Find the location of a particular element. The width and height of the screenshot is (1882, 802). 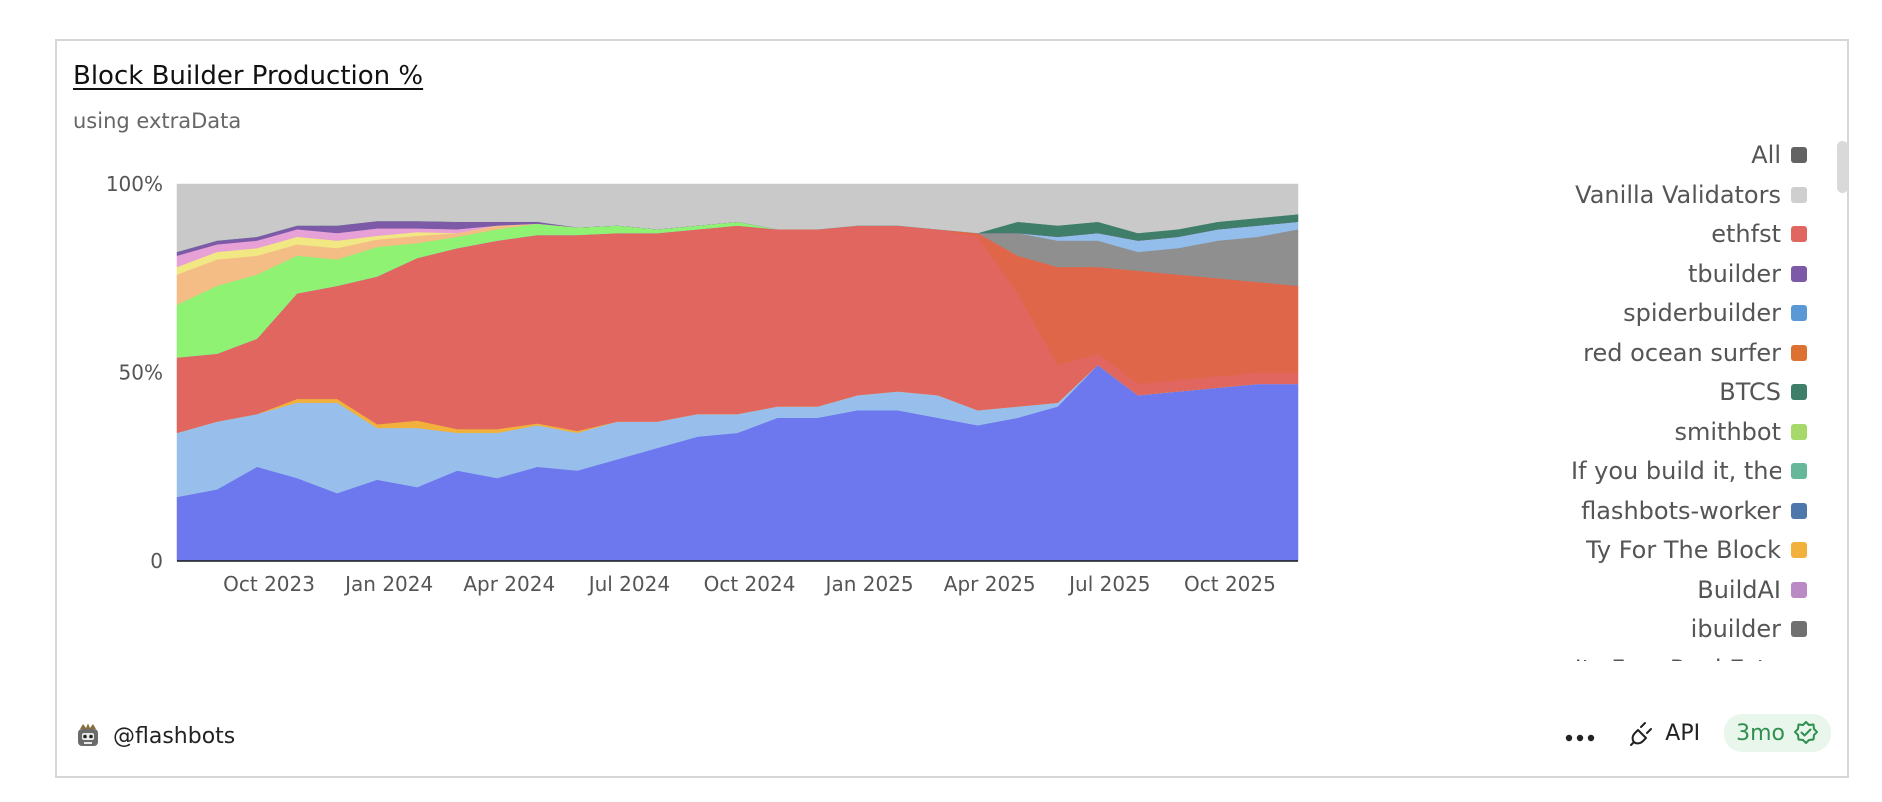

legend-item: ethfst is located at coordinates (1759, 234).